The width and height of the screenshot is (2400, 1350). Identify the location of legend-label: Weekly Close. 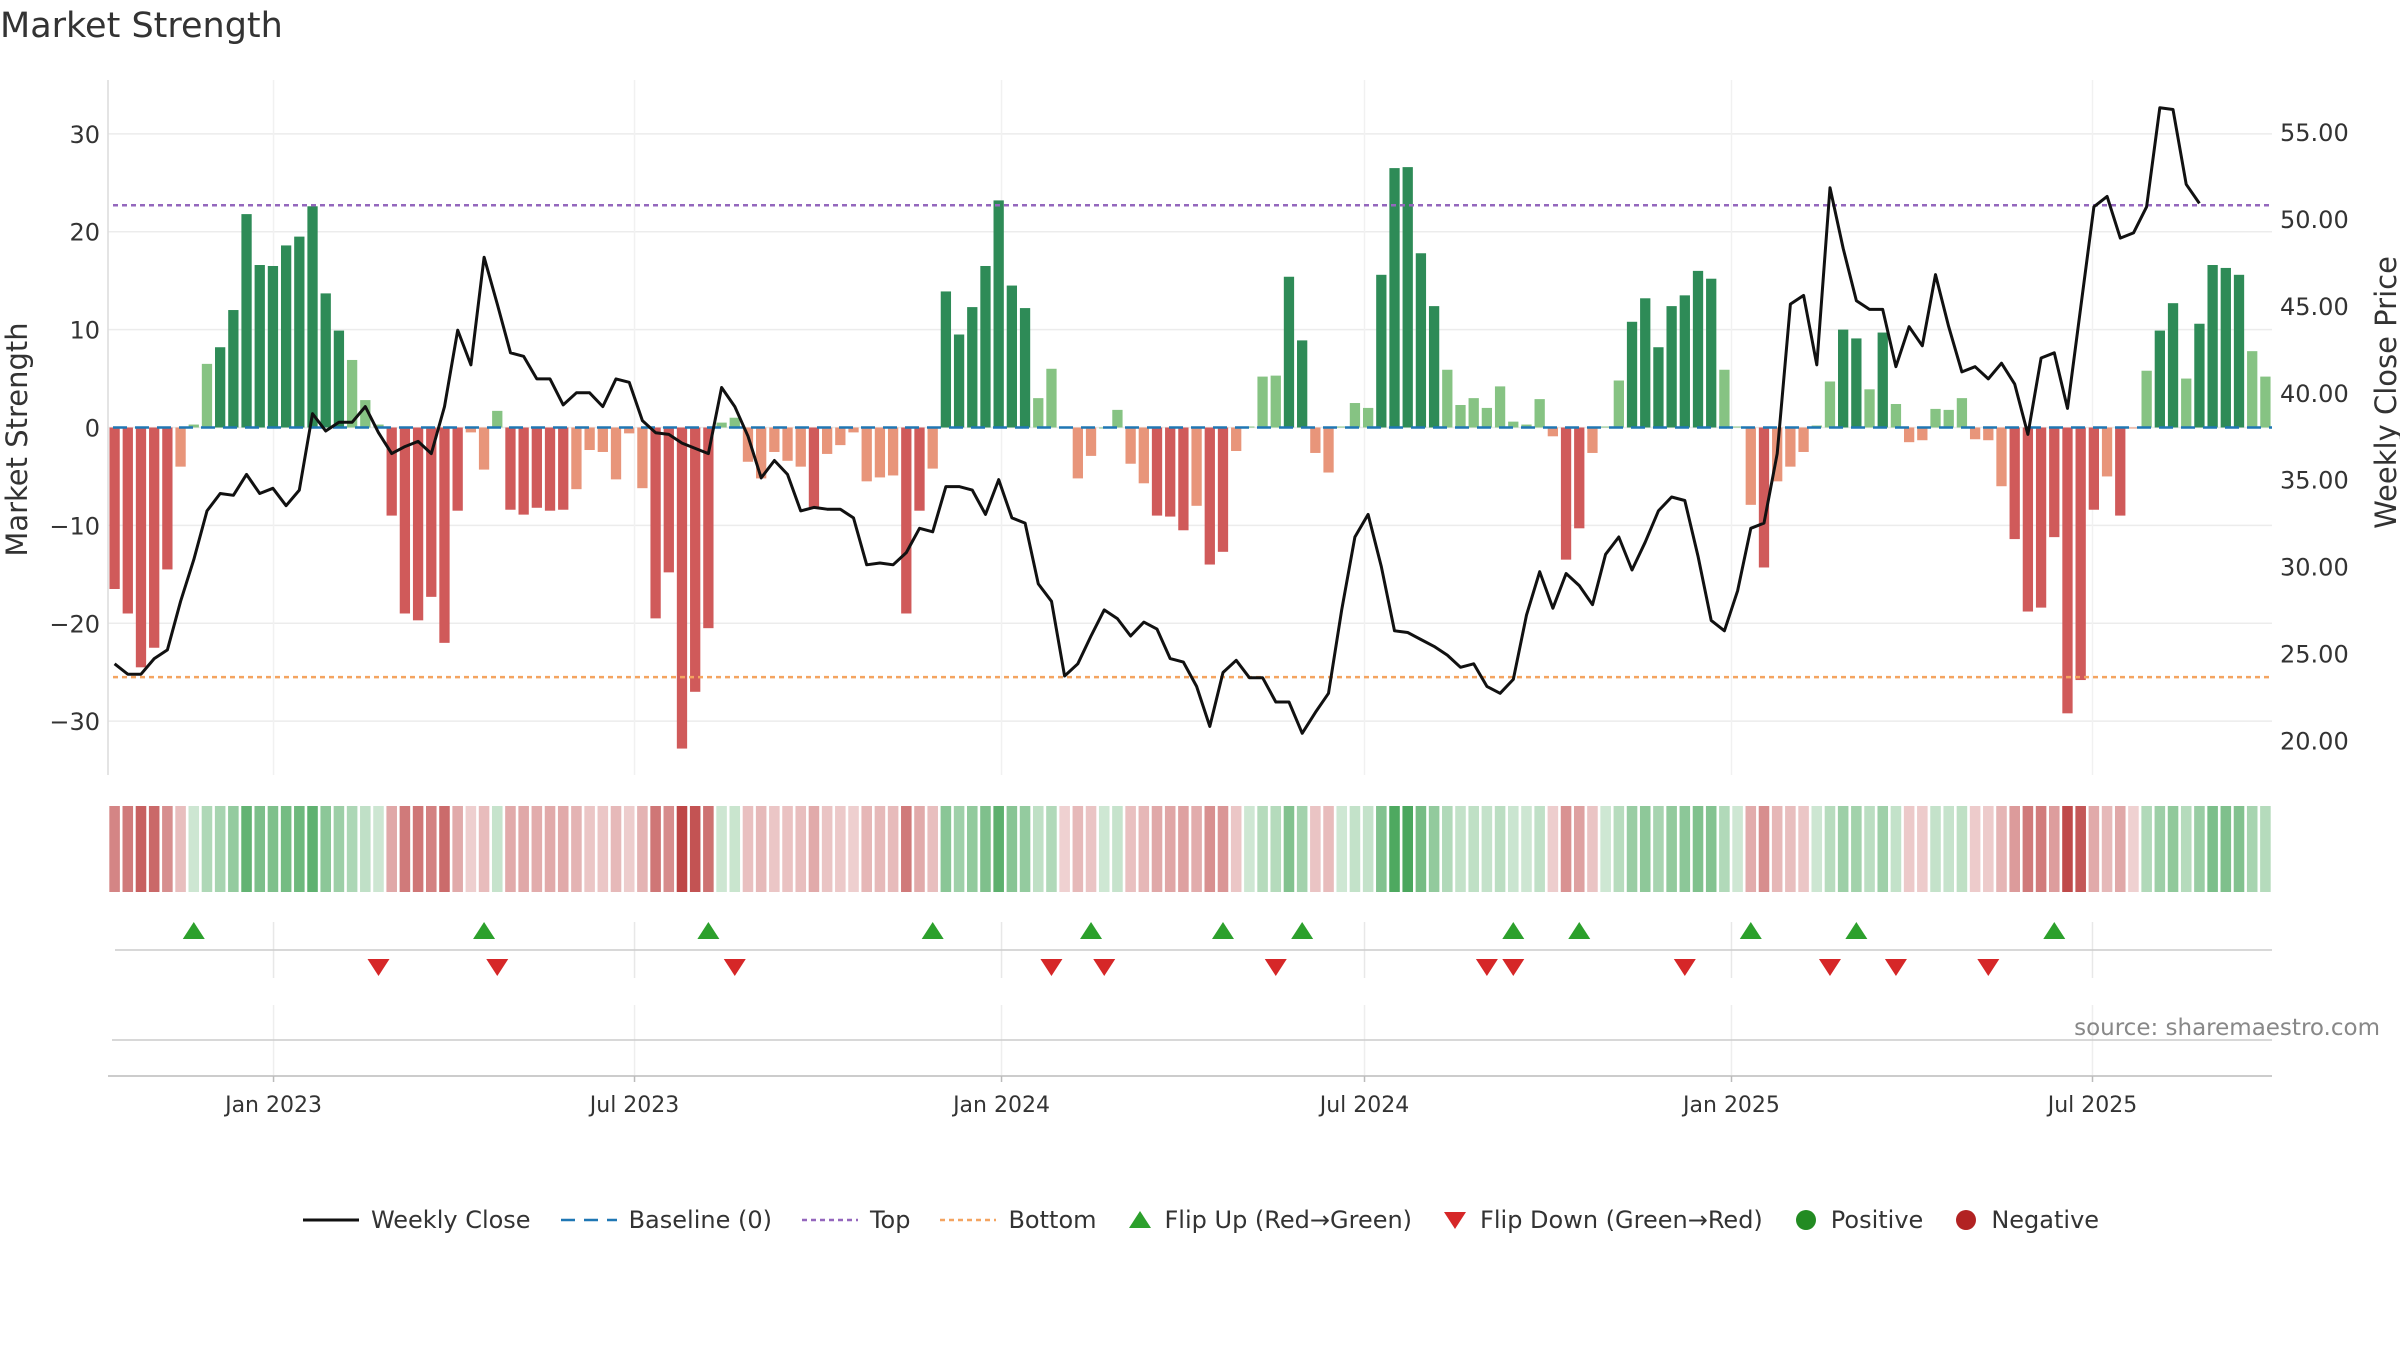
(450, 1220).